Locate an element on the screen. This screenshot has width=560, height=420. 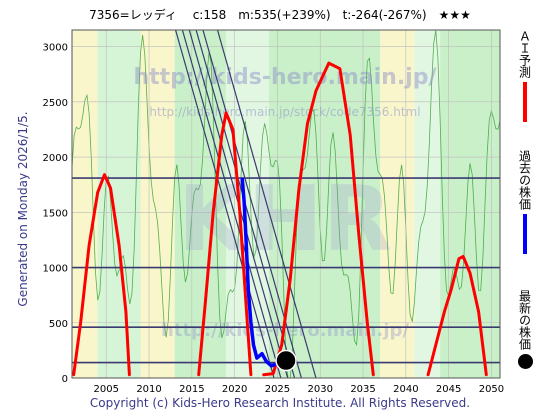
x-tick-label: 2005 is located at coordinates (106, 389).